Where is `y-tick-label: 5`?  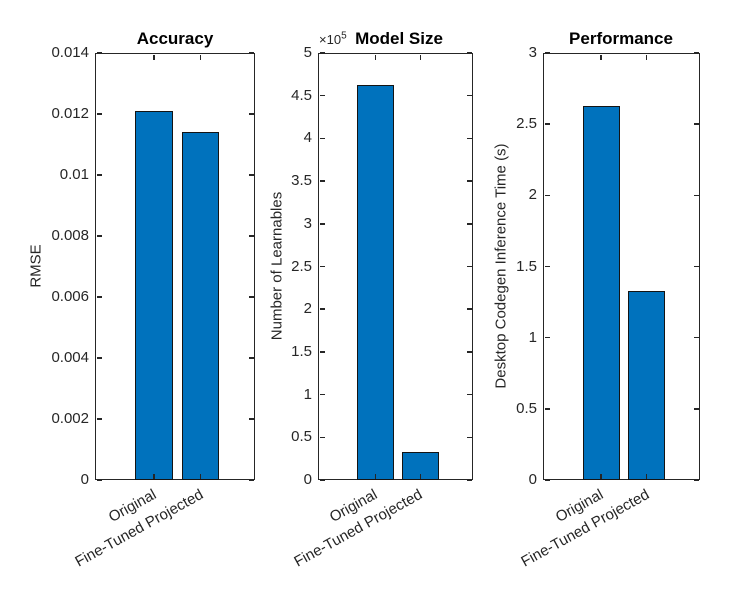 y-tick-label: 5 is located at coordinates (307, 52).